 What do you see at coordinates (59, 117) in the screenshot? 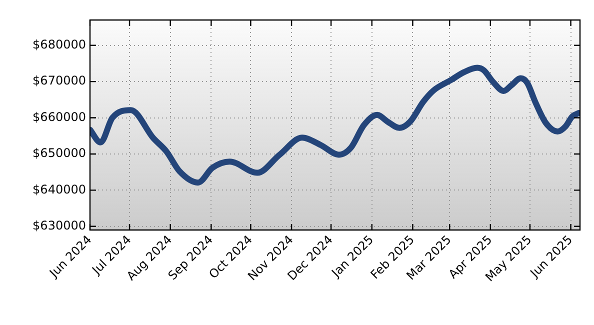
I see `y-tick-label: $660000` at bounding box center [59, 117].